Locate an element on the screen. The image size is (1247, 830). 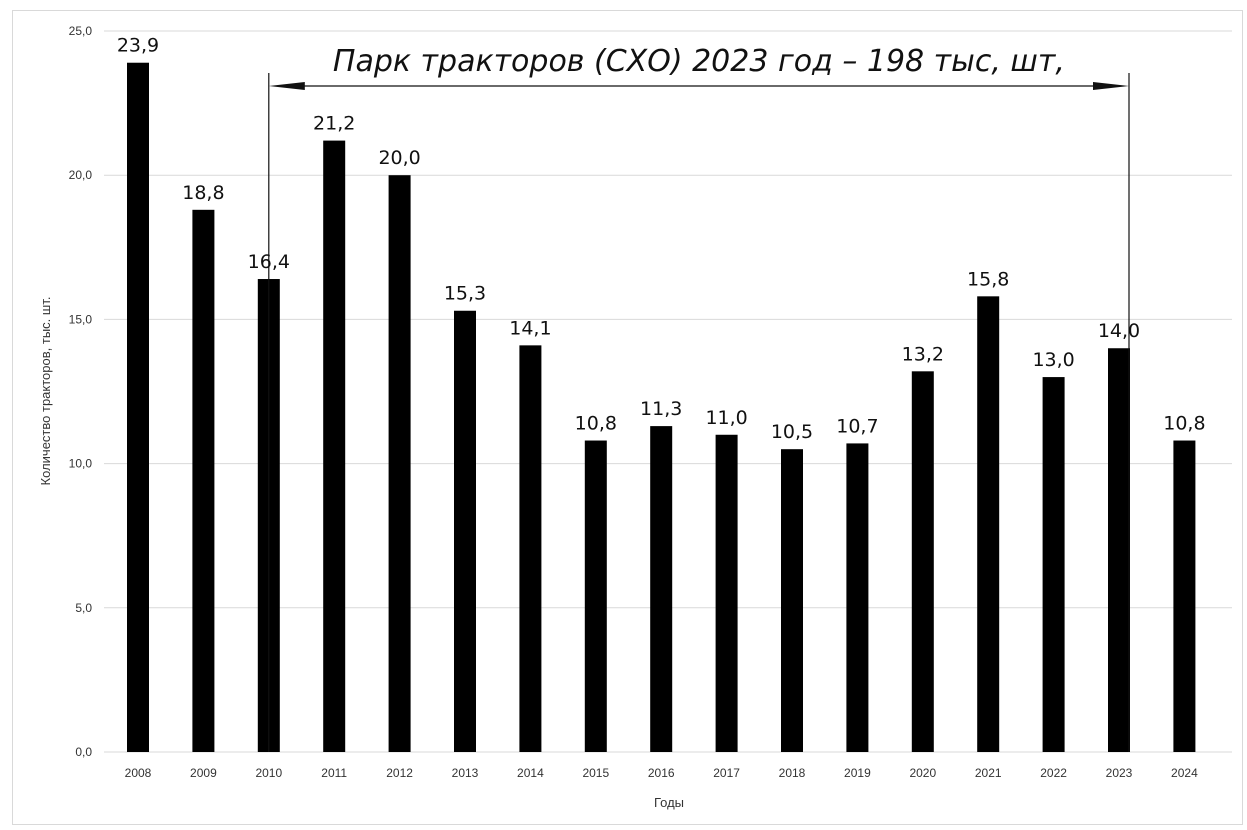
data-label-2014: 14,1 is located at coordinates (530, 328).